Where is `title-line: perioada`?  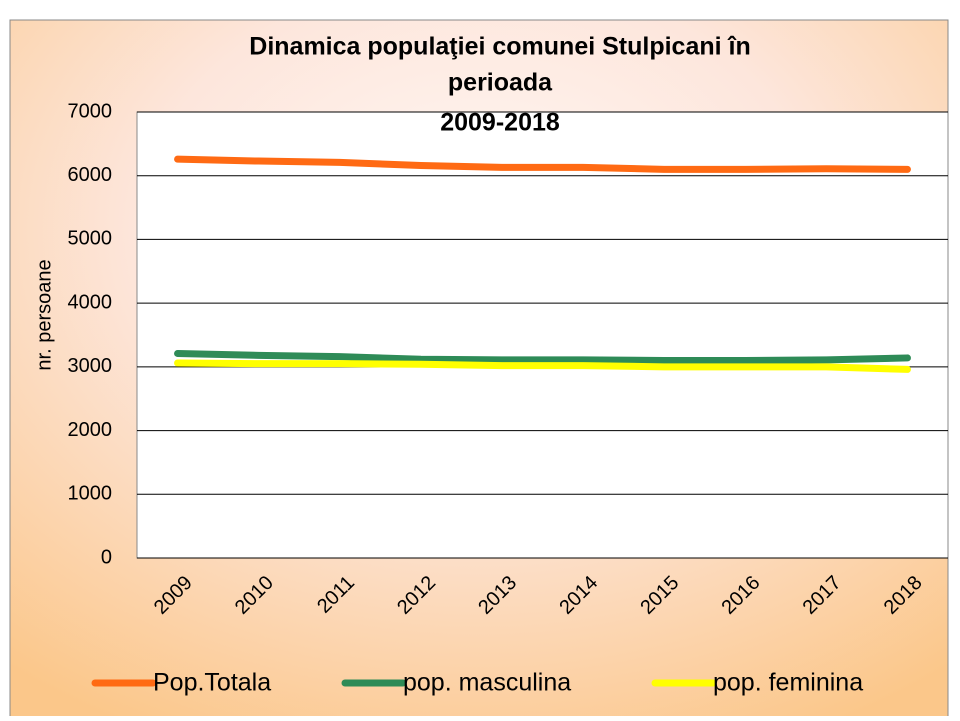
title-line: perioada is located at coordinates (500, 83).